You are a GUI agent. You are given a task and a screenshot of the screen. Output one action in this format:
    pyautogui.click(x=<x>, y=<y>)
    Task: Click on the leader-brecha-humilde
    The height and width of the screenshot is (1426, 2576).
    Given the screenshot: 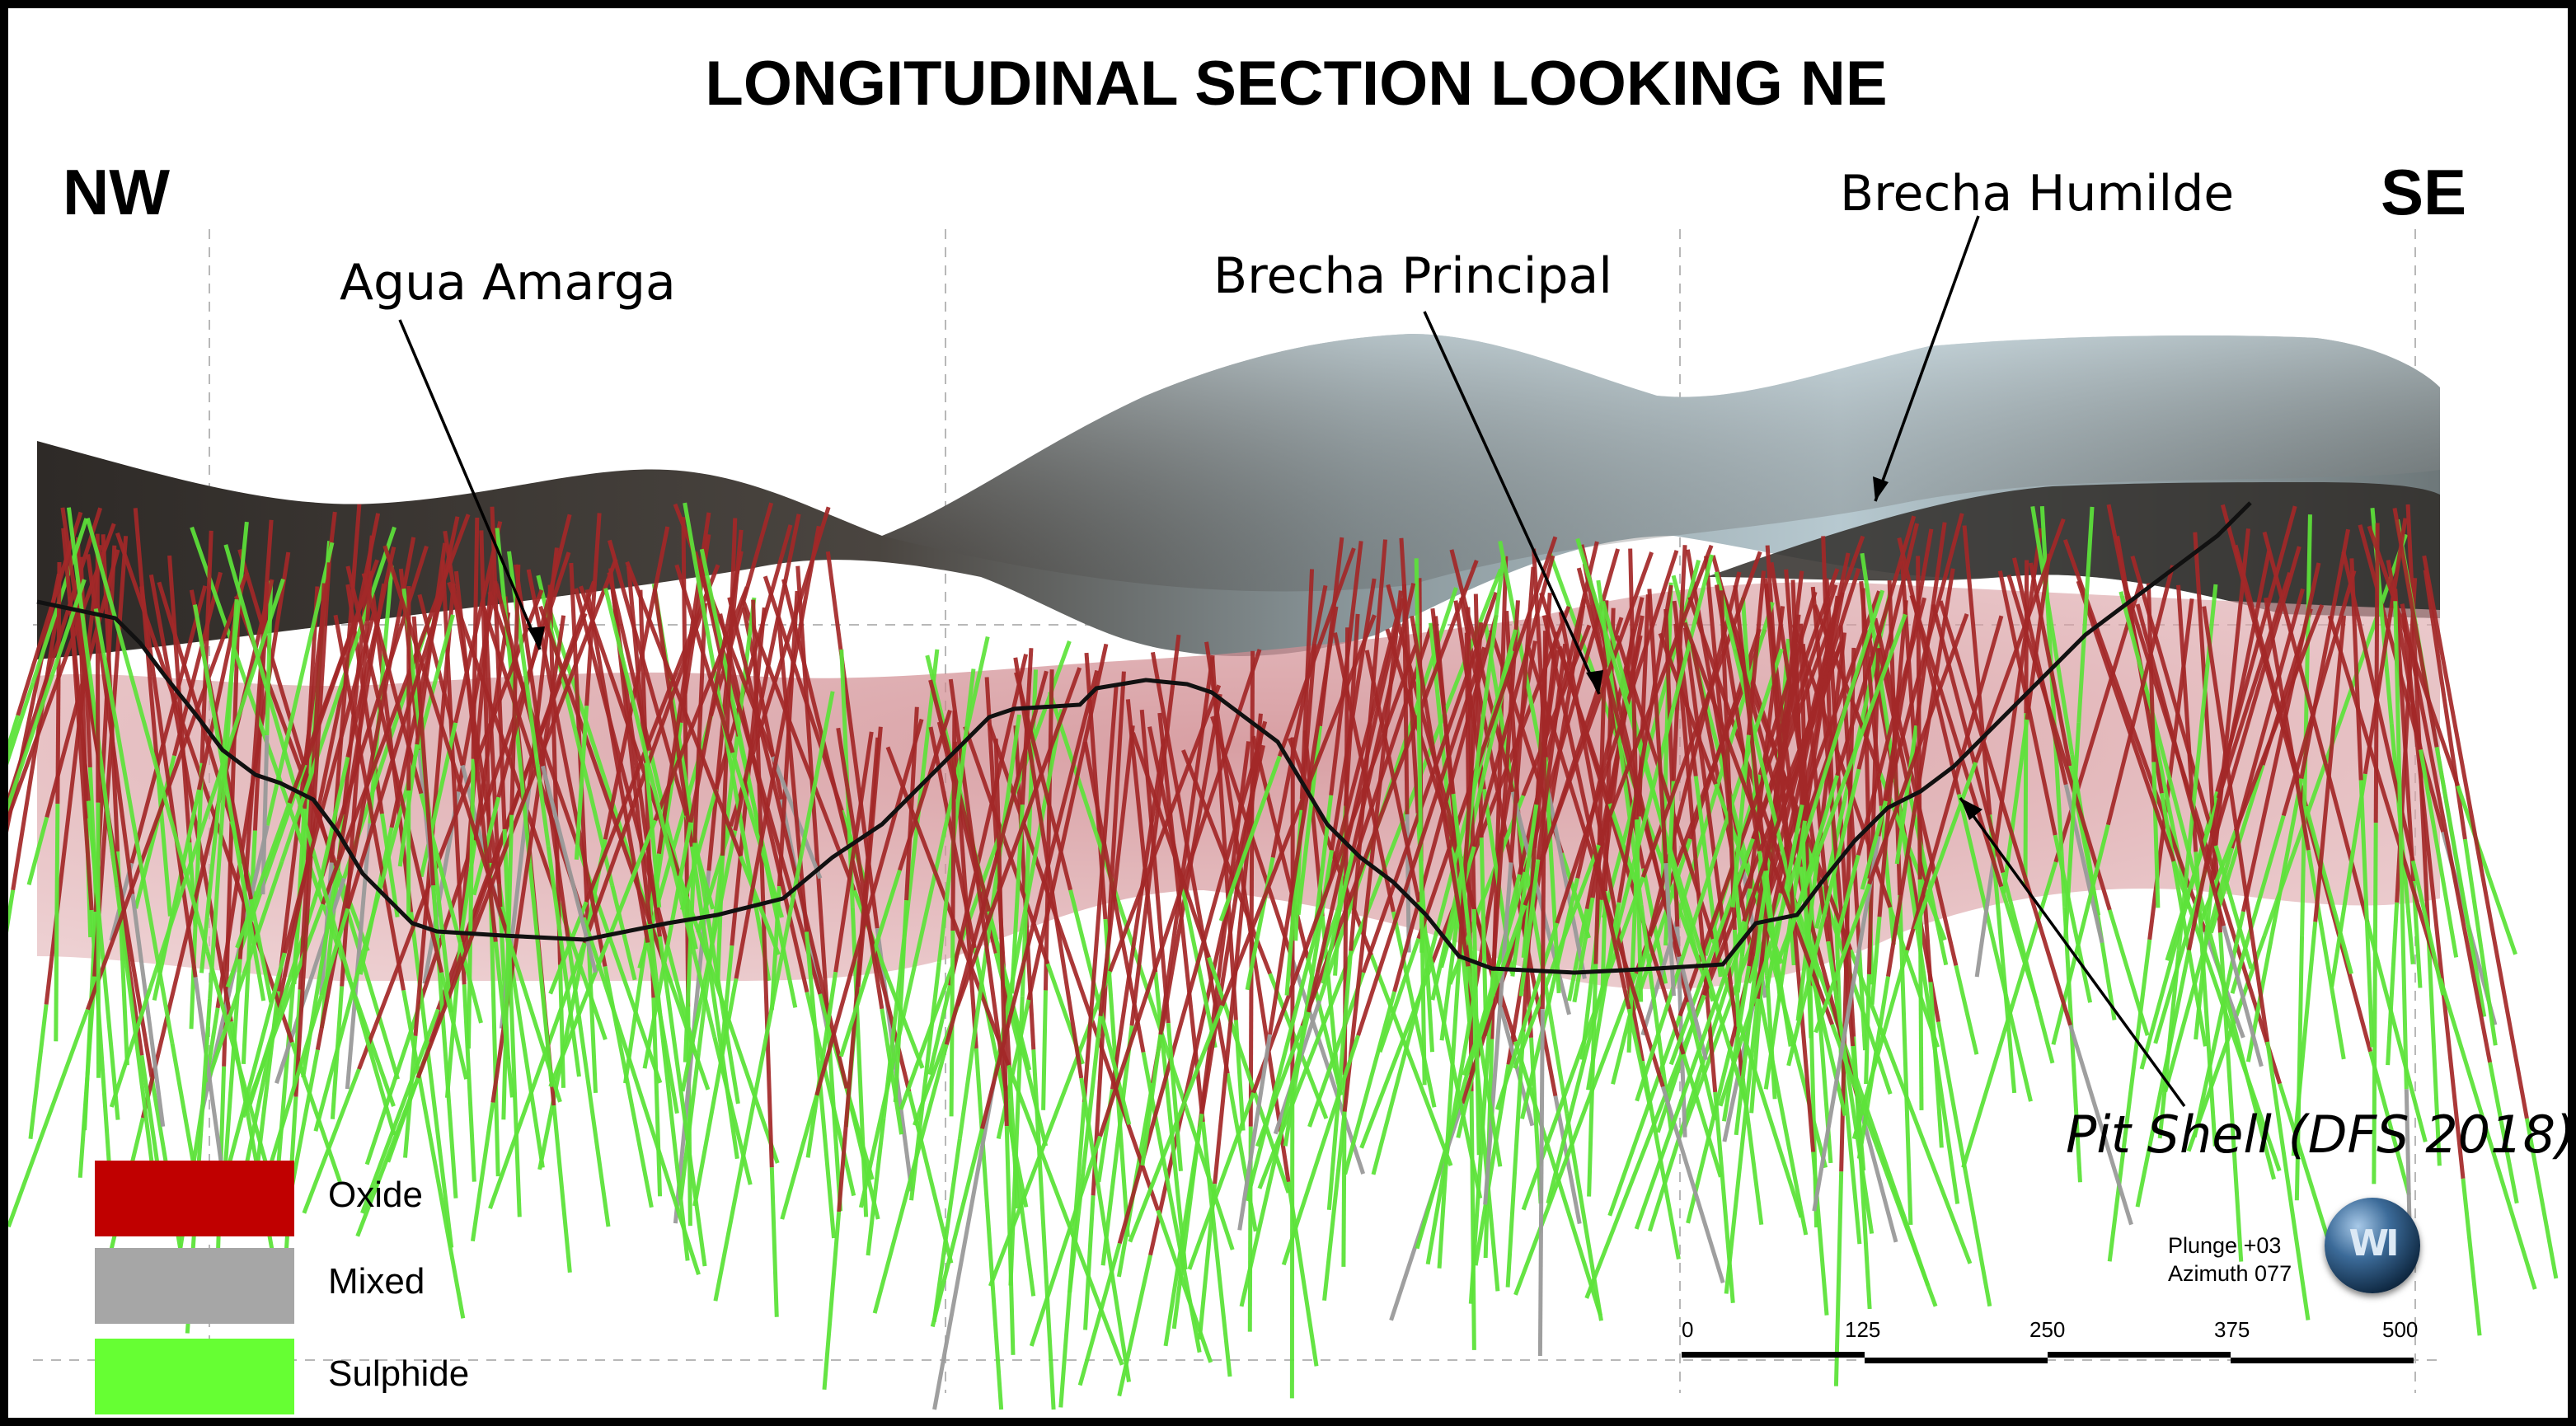 What is the action you would take?
    pyautogui.click(x=1927, y=358)
    